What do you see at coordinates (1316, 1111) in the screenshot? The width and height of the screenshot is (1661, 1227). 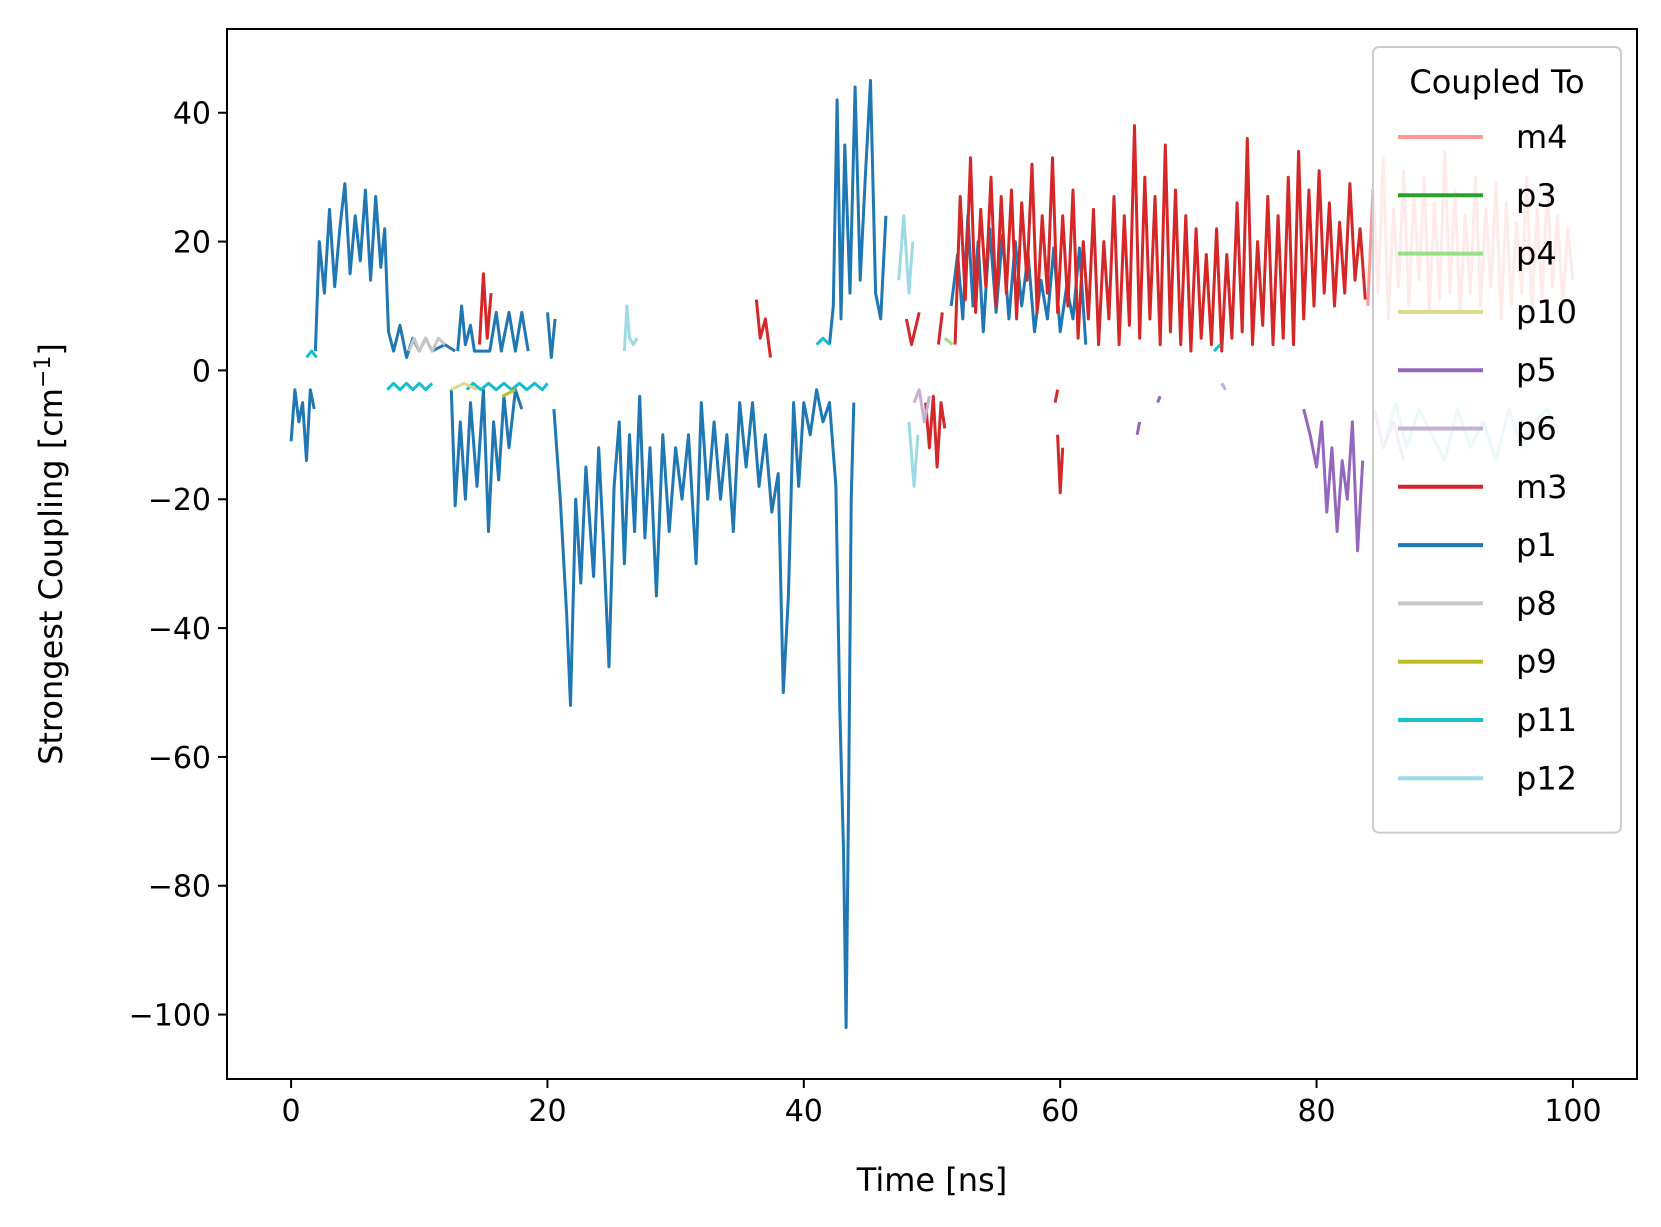 I see `x-tick-label-80: 80` at bounding box center [1316, 1111].